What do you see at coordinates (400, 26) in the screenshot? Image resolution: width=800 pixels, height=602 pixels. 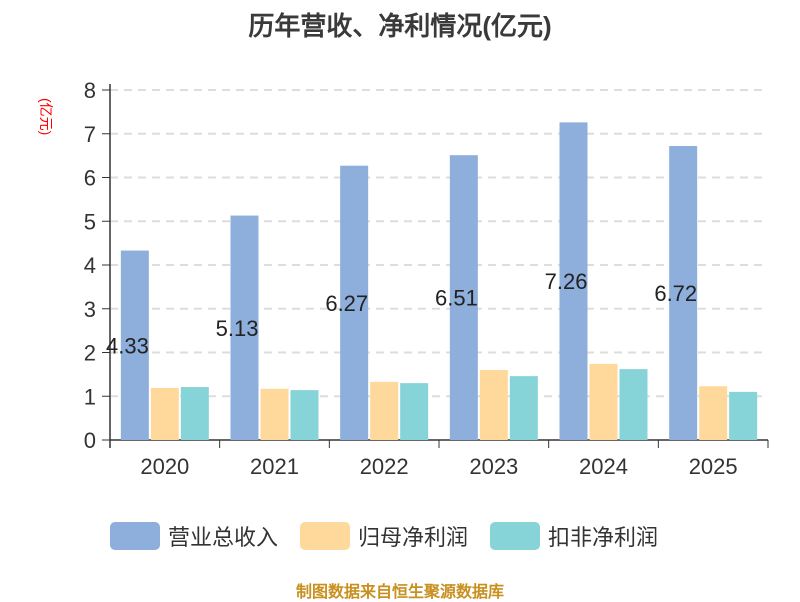 I see `chart-title: 历年营收、净利情况(亿元)` at bounding box center [400, 26].